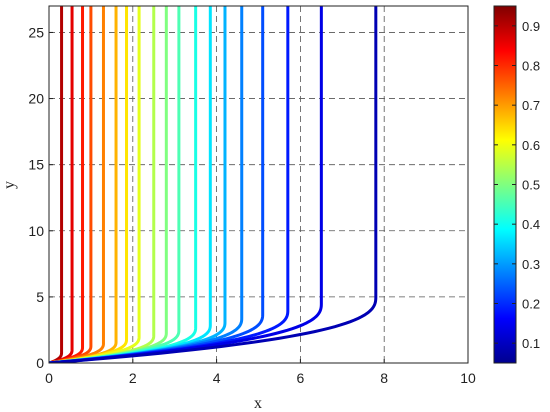 The height and width of the screenshot is (412, 550). Describe the element at coordinates (217, 378) in the screenshot. I see `x-tick-label: 4` at that location.